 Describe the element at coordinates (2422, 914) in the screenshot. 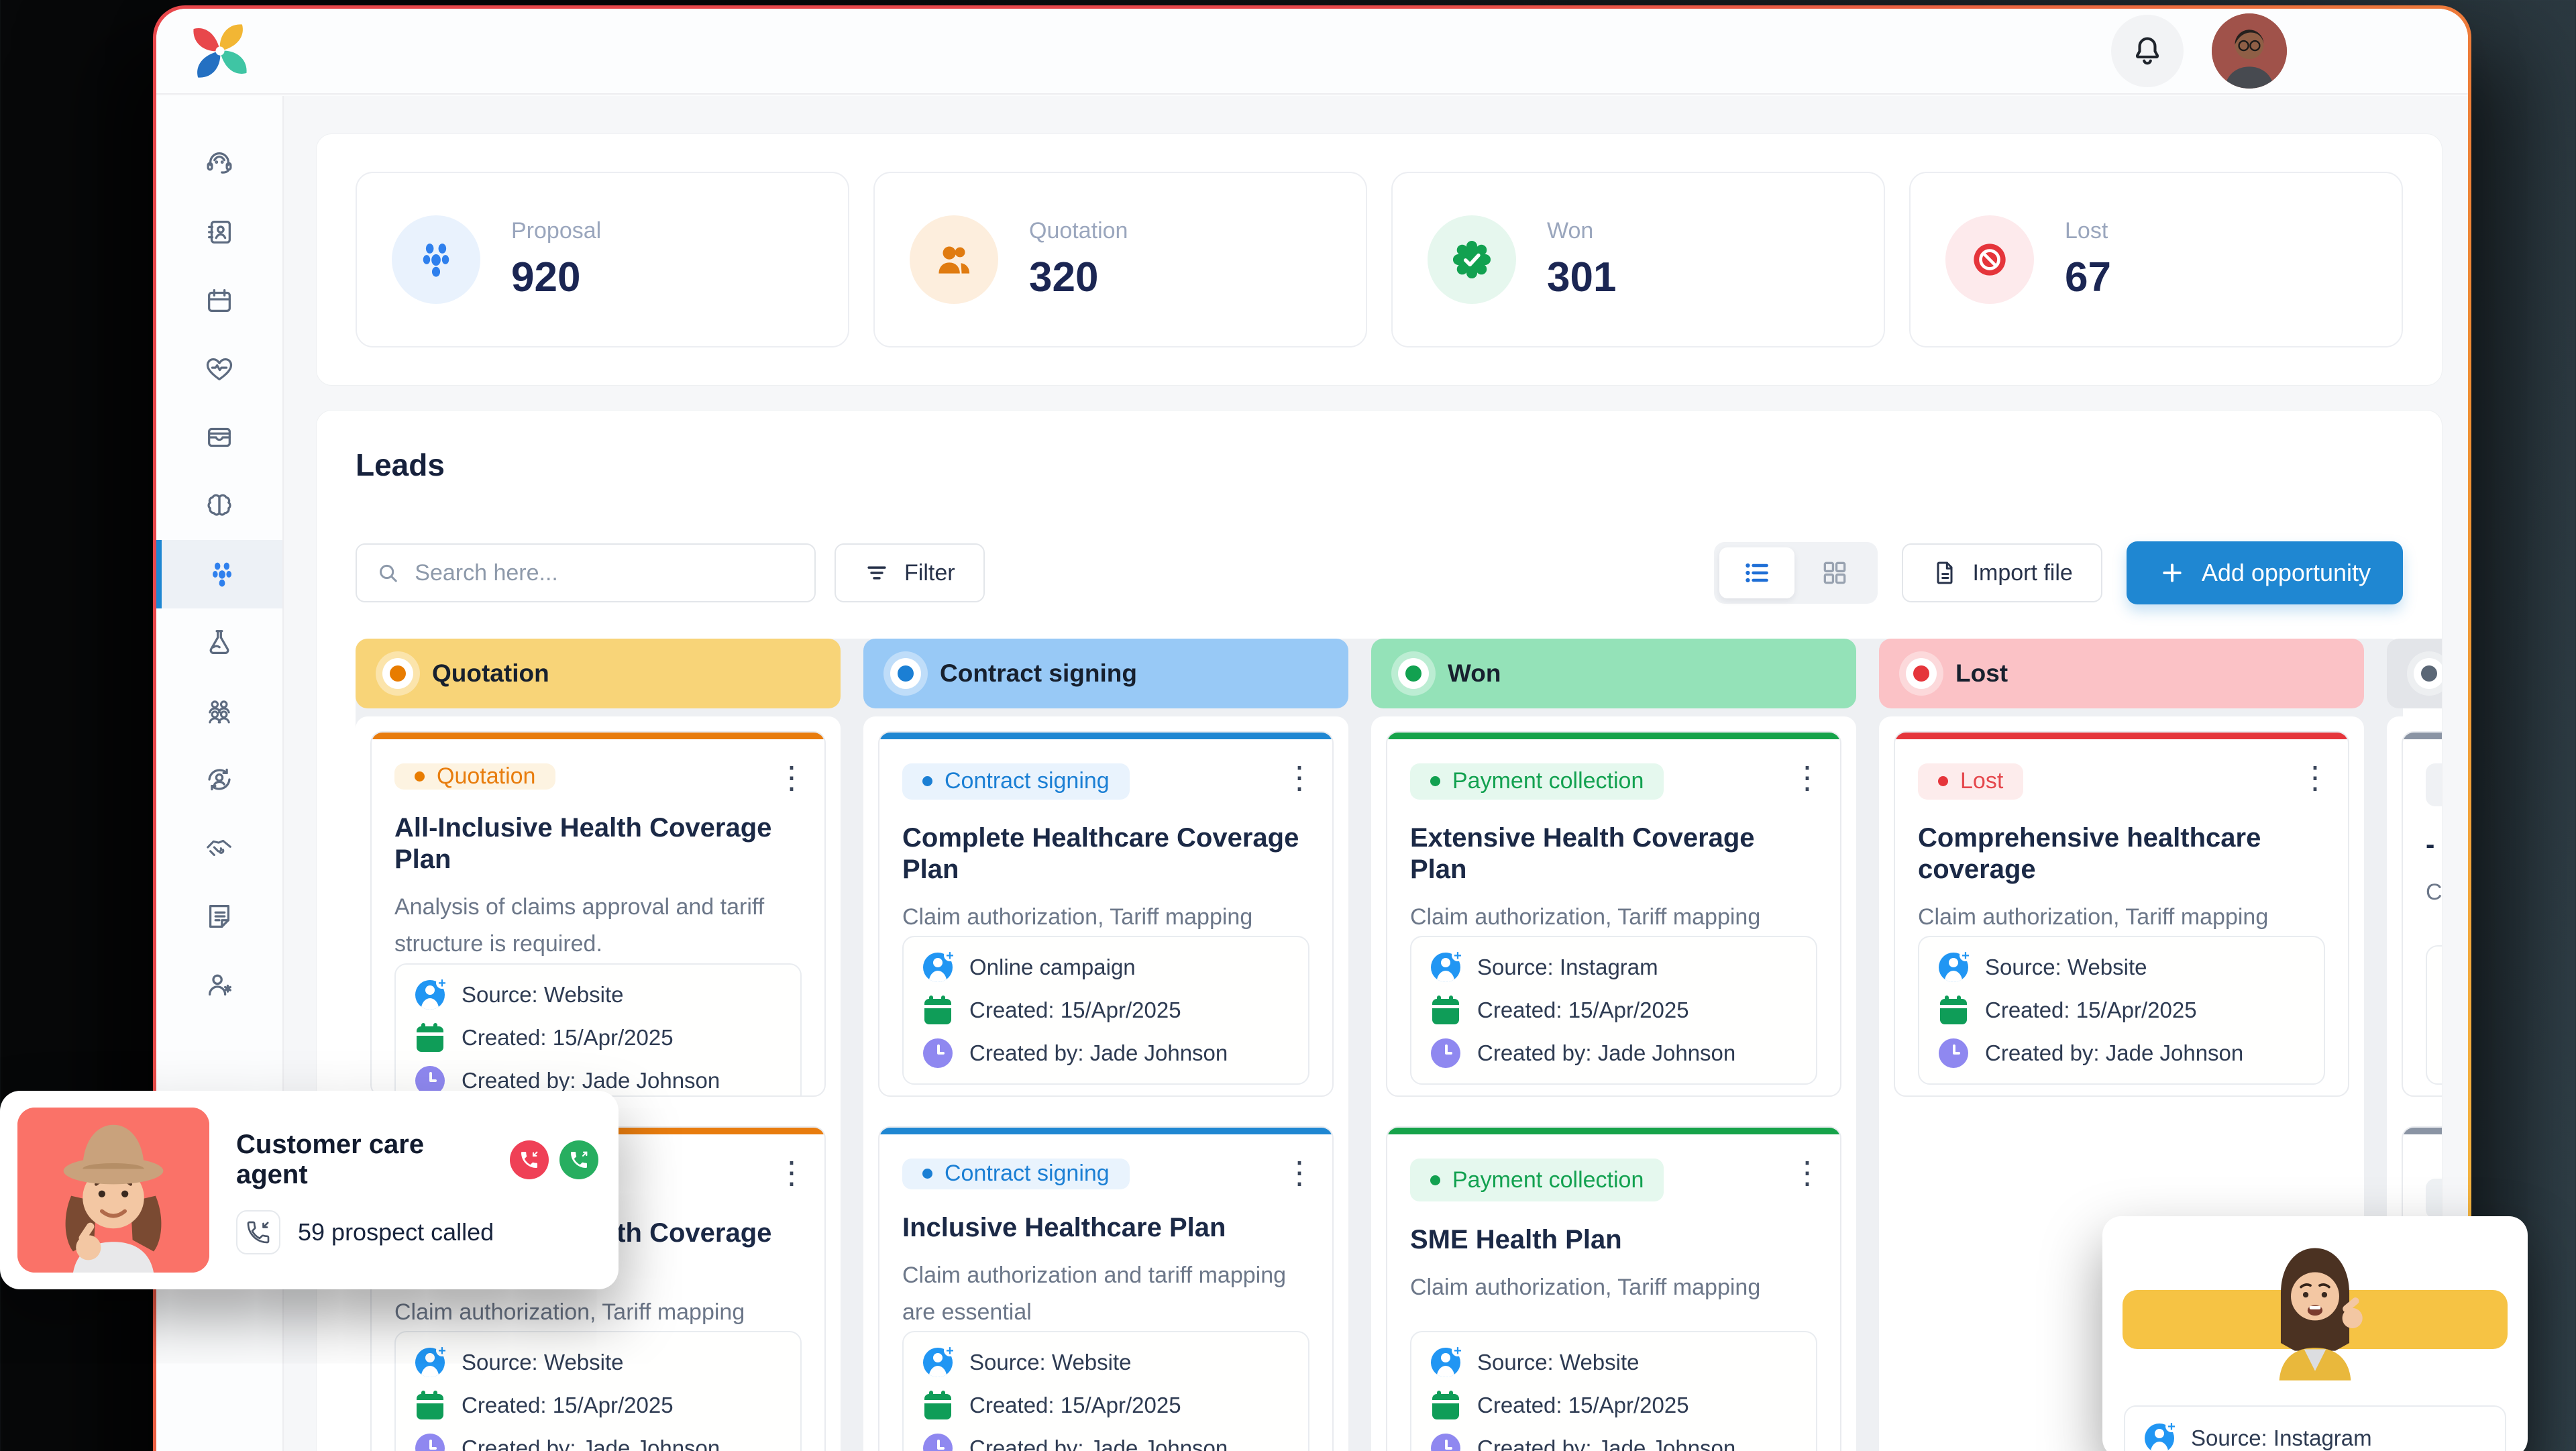

I see `lead-card: ⋮ - C` at that location.